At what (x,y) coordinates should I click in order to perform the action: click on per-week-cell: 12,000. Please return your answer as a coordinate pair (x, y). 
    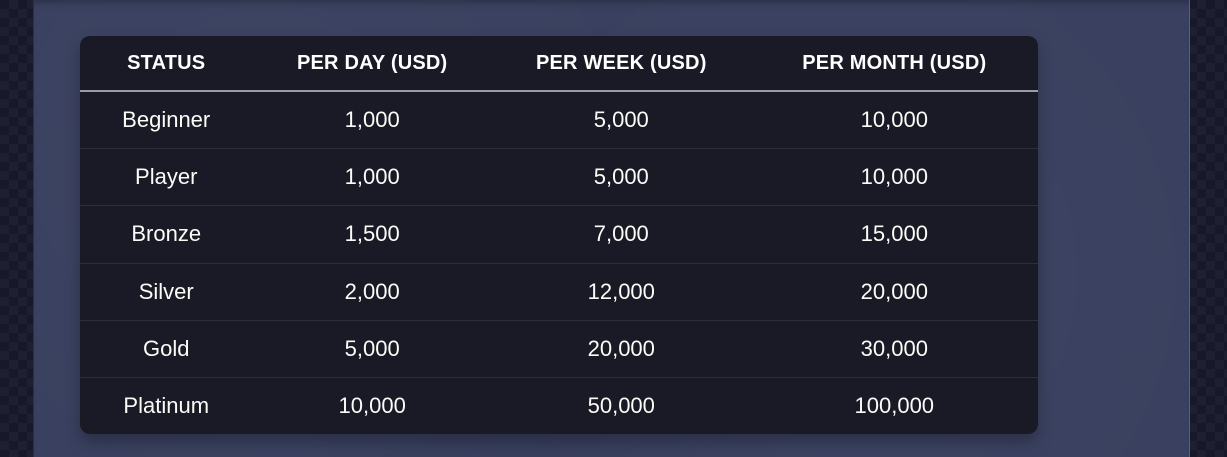
    Looking at the image, I should click on (621, 291).